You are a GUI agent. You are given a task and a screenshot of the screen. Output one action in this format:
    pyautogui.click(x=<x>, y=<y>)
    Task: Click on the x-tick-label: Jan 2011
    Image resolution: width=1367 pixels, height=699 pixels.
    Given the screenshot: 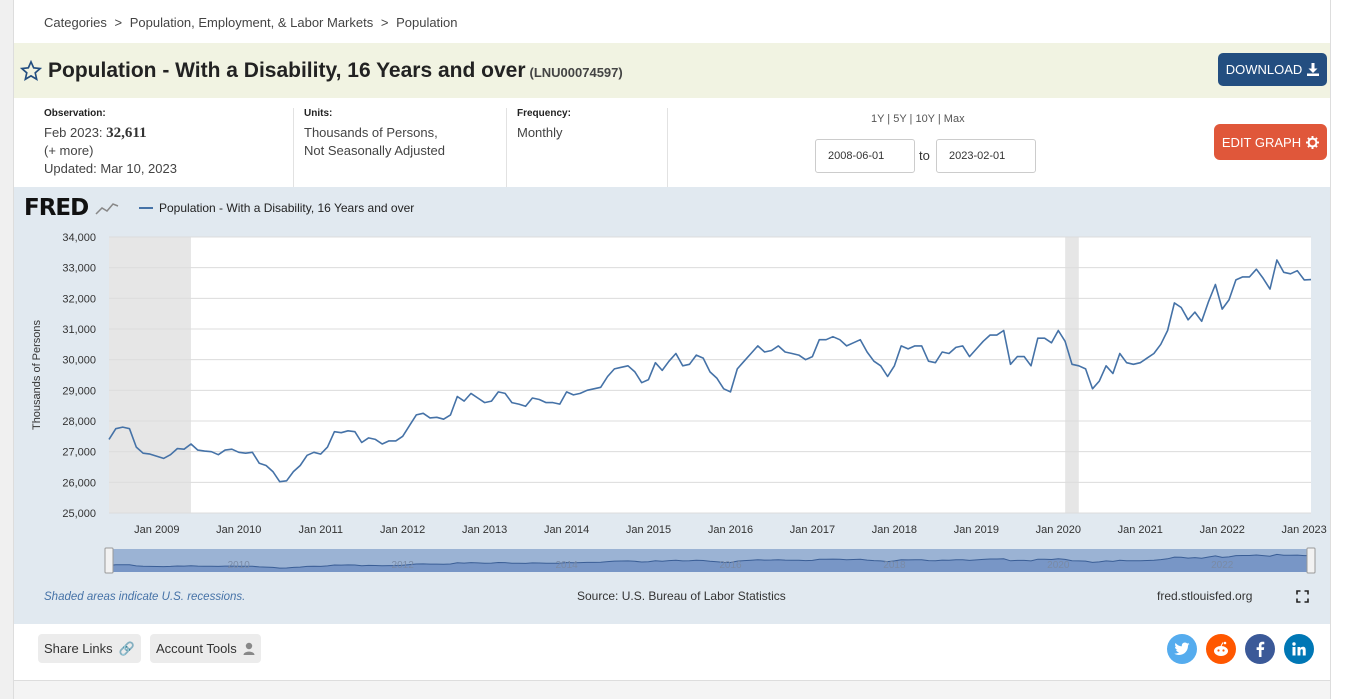 What is the action you would take?
    pyautogui.click(x=320, y=530)
    